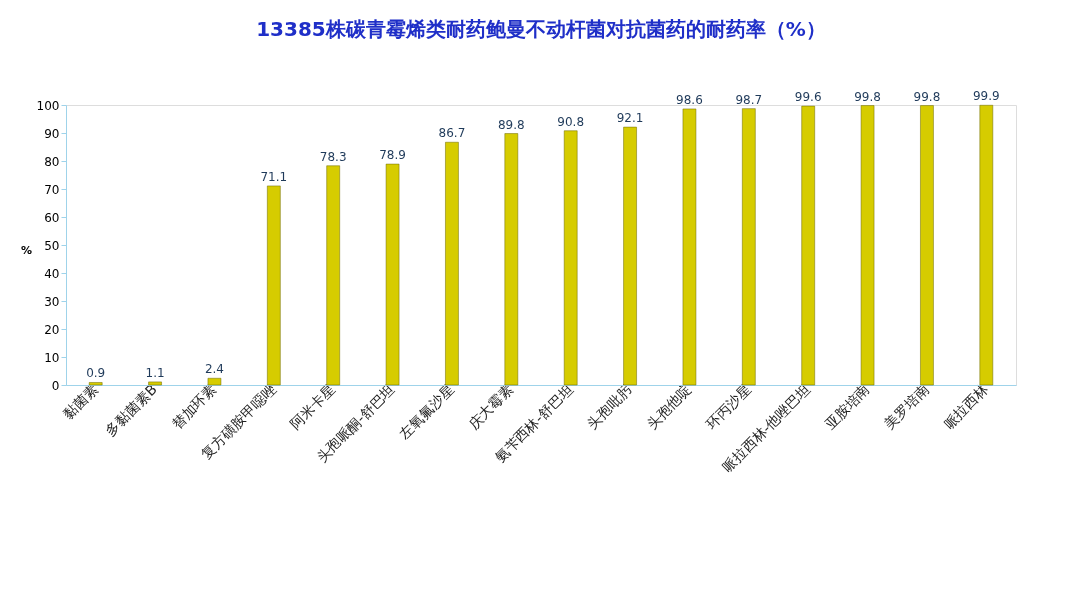 The image size is (1080, 608). I want to click on x-tick-label: 头孢吡肟, so click(610, 407).